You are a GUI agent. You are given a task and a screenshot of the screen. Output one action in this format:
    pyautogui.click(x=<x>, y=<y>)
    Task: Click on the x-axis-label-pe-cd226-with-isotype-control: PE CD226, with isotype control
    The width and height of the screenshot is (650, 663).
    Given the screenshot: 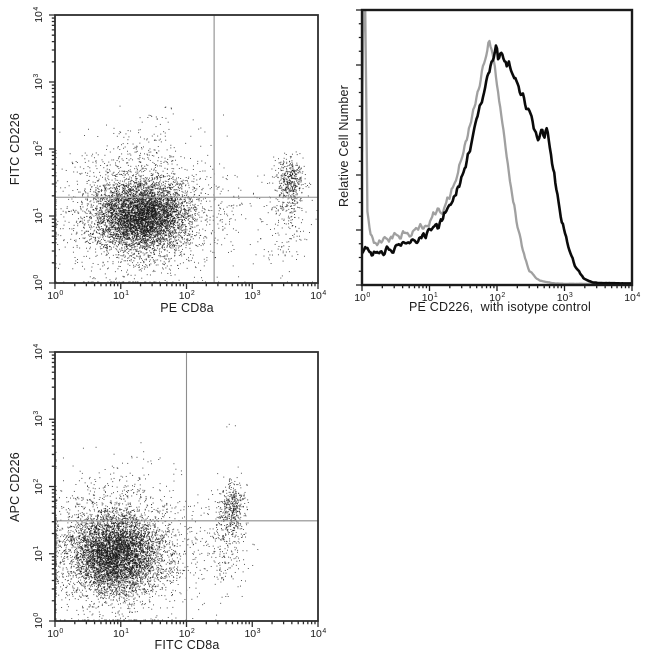 What is the action you would take?
    pyautogui.click(x=500, y=307)
    